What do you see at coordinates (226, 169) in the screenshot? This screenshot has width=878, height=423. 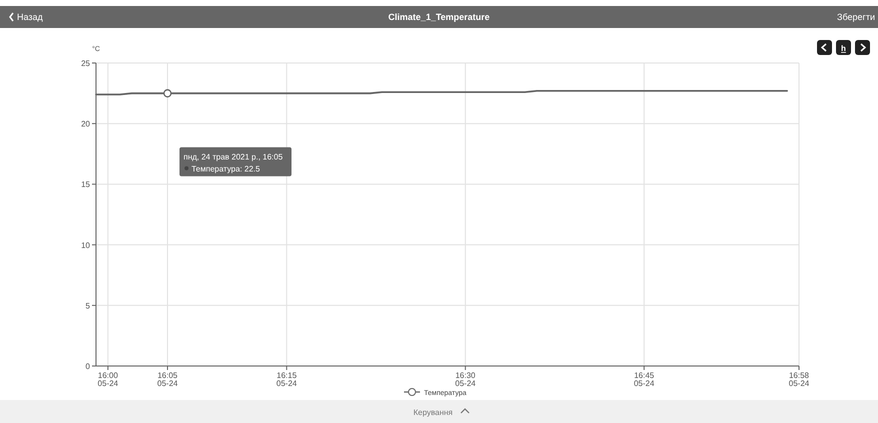 I see `annotation: Температура: 22.5` at bounding box center [226, 169].